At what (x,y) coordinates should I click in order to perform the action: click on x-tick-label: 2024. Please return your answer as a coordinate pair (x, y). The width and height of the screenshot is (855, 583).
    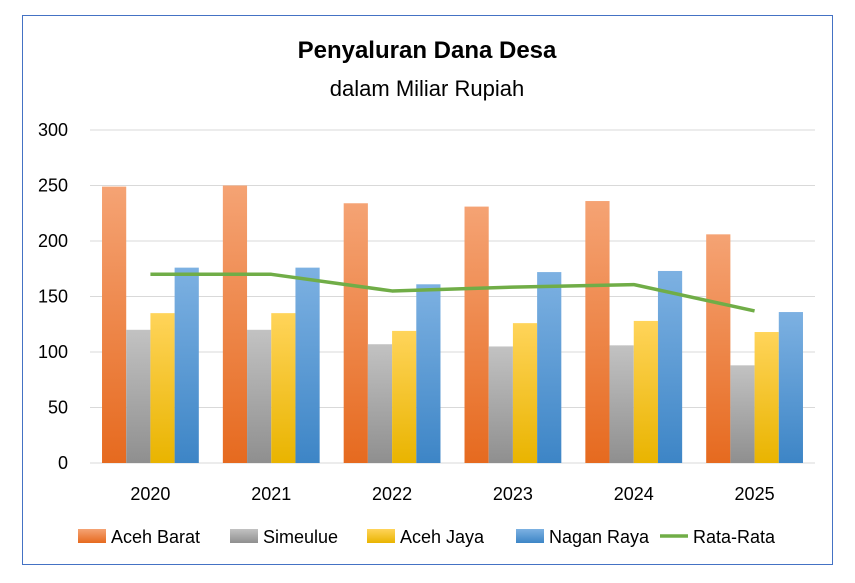
    Looking at the image, I should click on (634, 494).